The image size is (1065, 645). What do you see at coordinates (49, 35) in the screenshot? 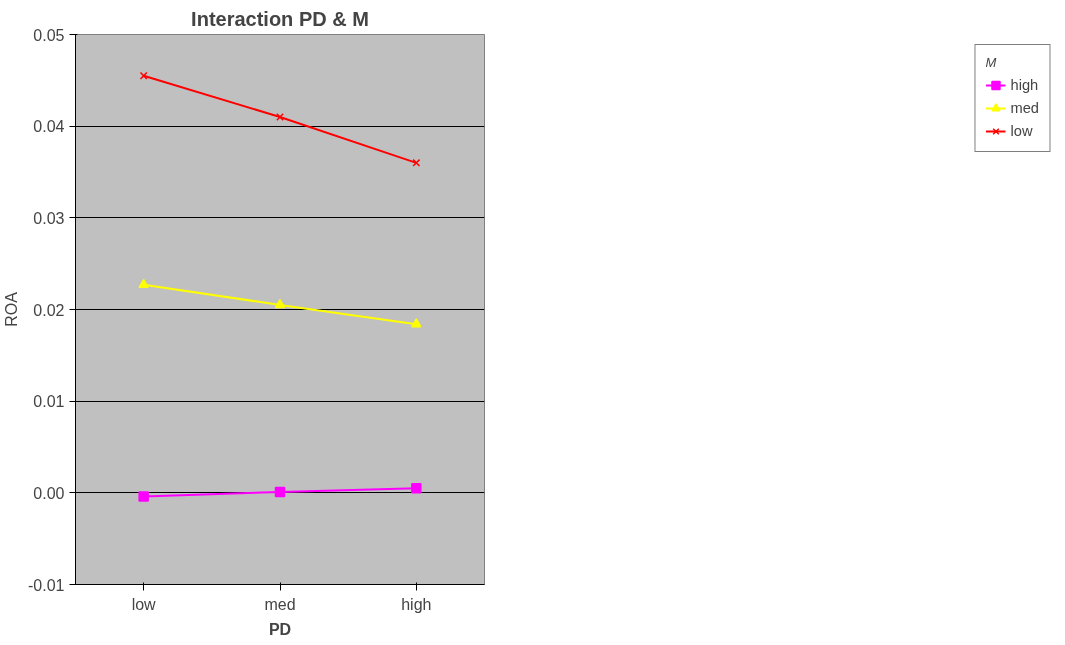
I see `y-tick-label: 0.05` at bounding box center [49, 35].